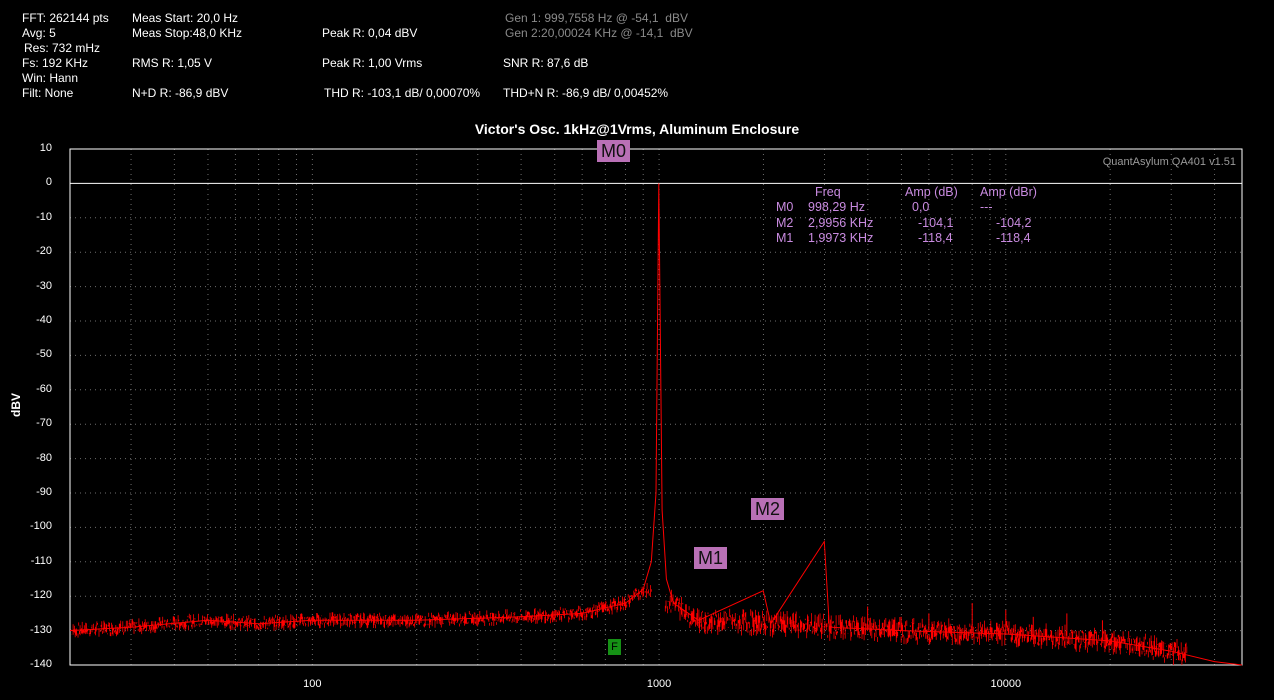 This screenshot has width=1274, height=700. What do you see at coordinates (614, 151) in the screenshot?
I see `marker-m0-tag: M0` at bounding box center [614, 151].